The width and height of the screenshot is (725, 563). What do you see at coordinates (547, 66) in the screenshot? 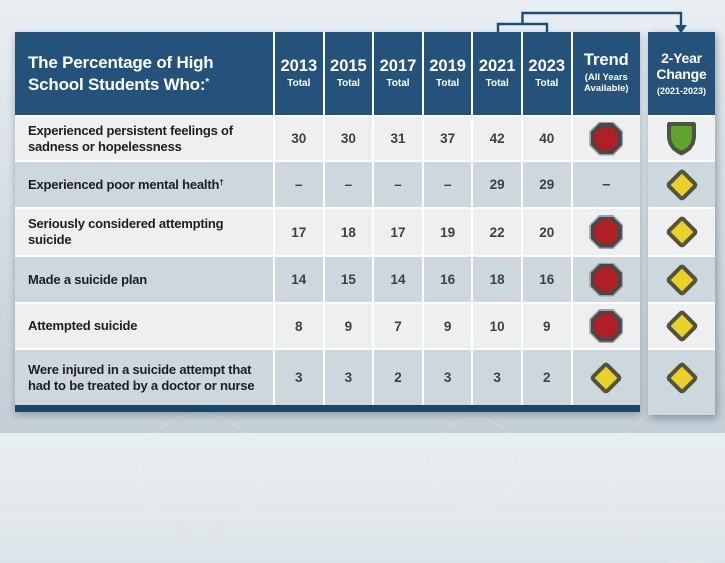
I see `year-label: 2023` at bounding box center [547, 66].